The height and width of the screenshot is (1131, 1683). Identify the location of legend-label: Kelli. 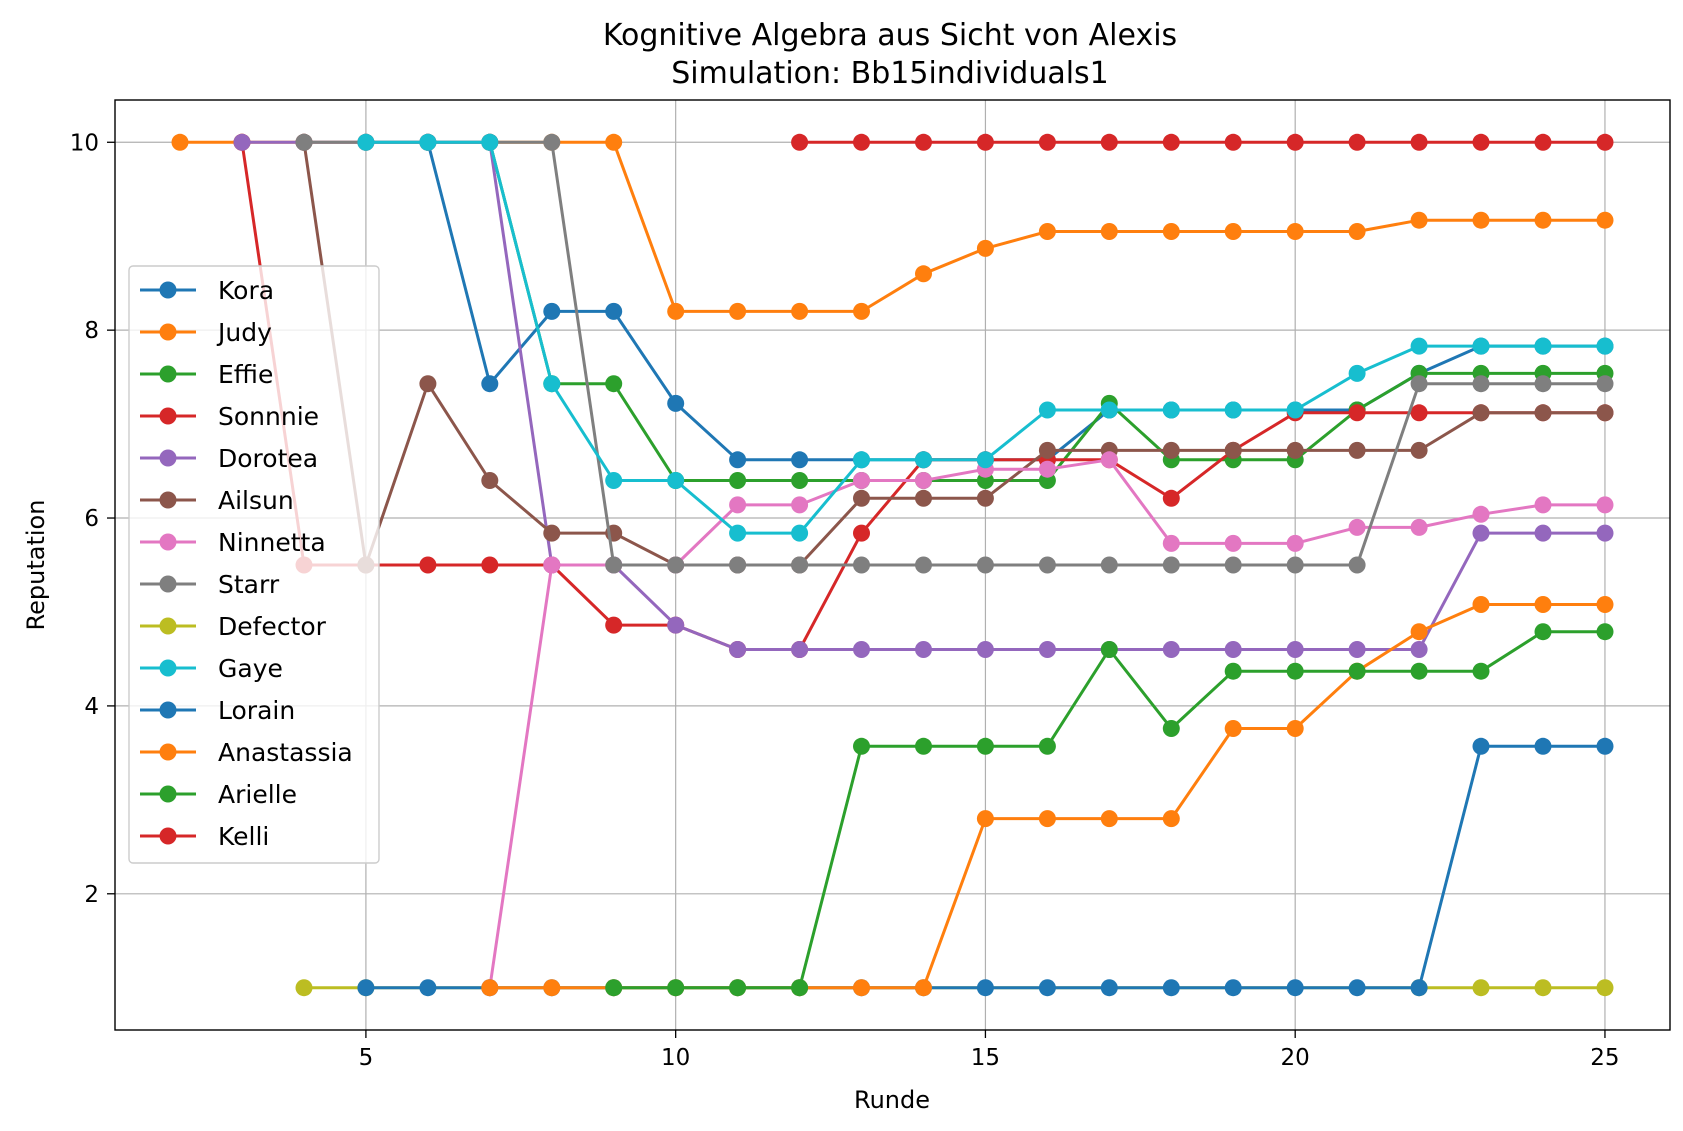
(243, 836).